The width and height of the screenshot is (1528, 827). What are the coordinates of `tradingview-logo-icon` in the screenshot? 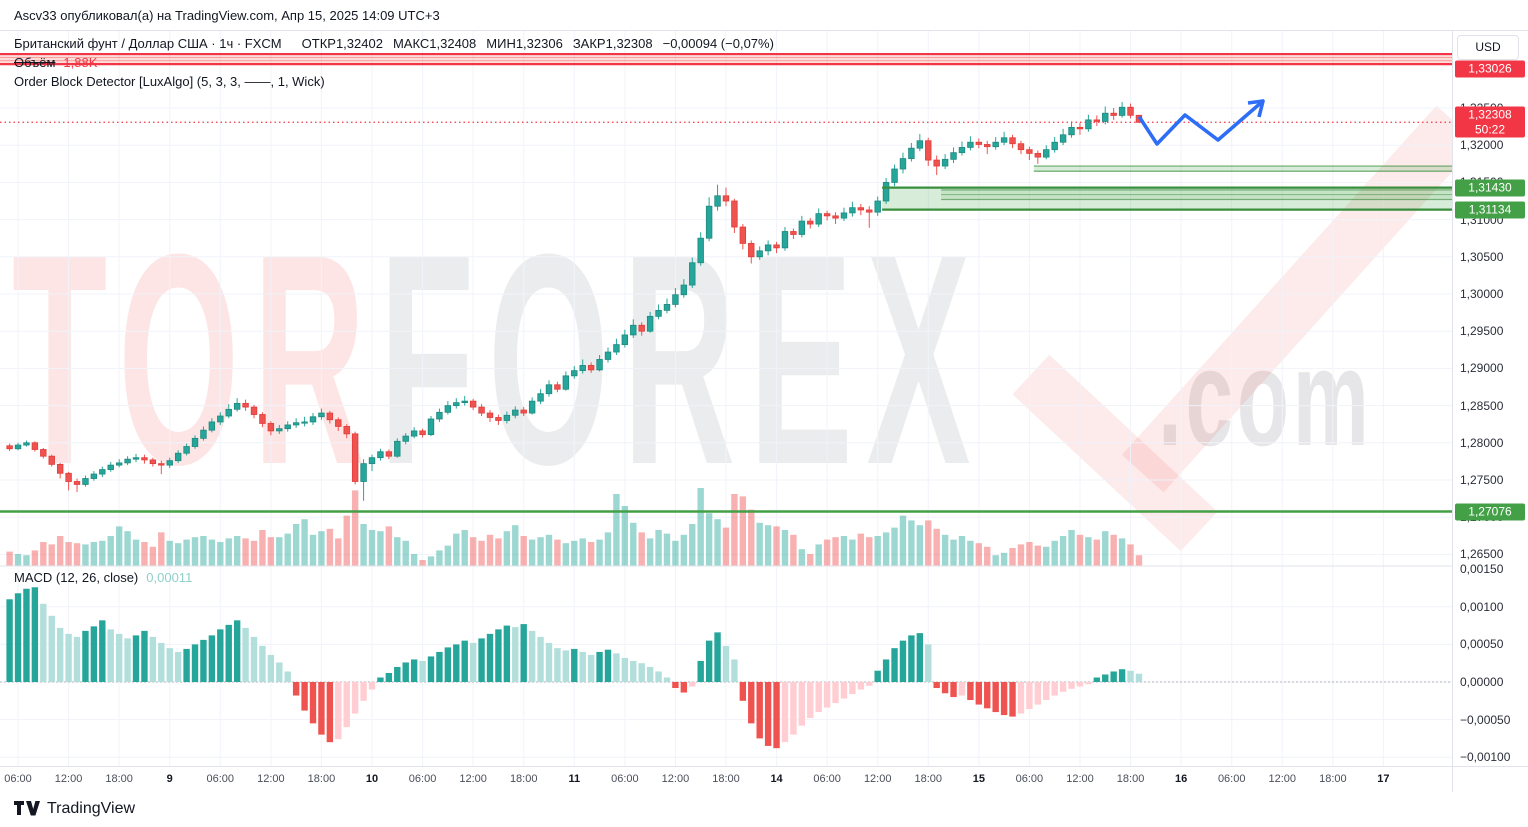 It's located at (27, 808).